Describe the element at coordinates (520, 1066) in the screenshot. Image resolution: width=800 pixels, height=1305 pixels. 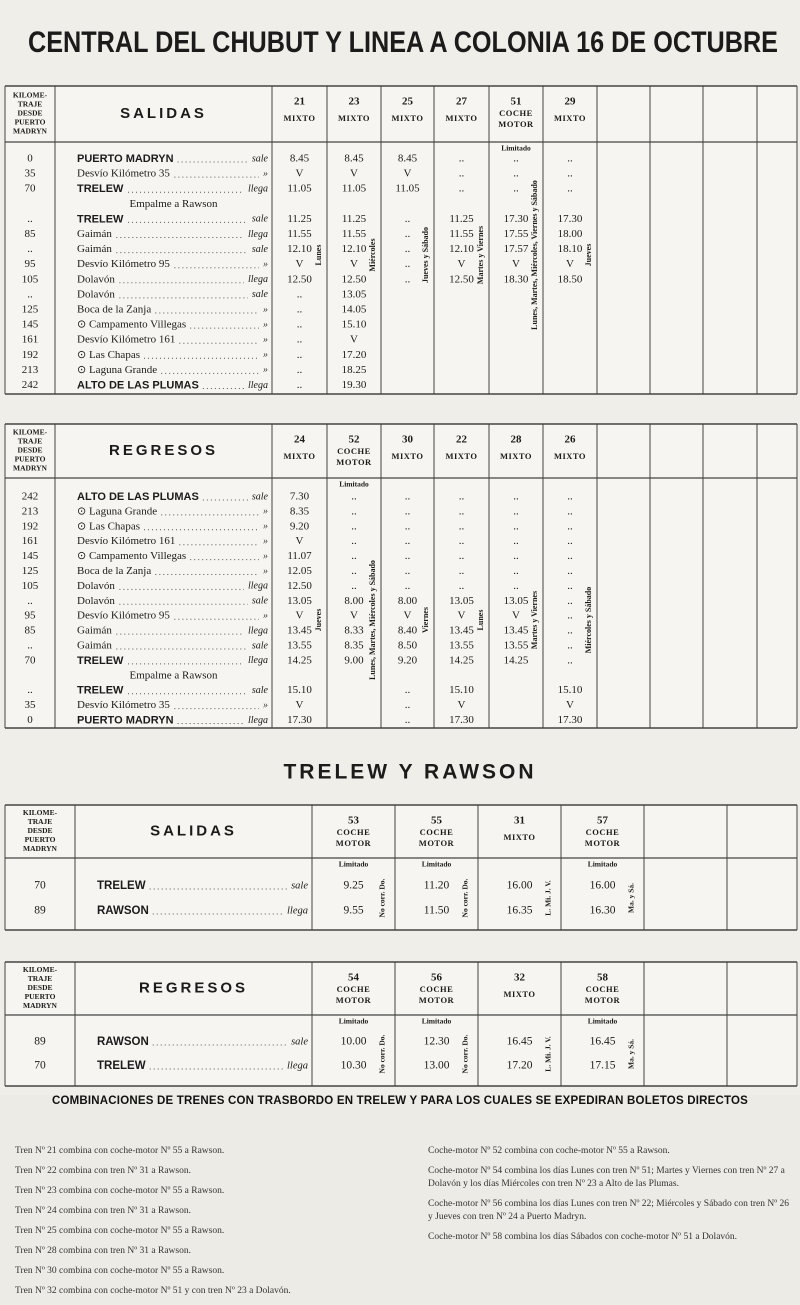
I see `time-cell: 17.20` at that location.